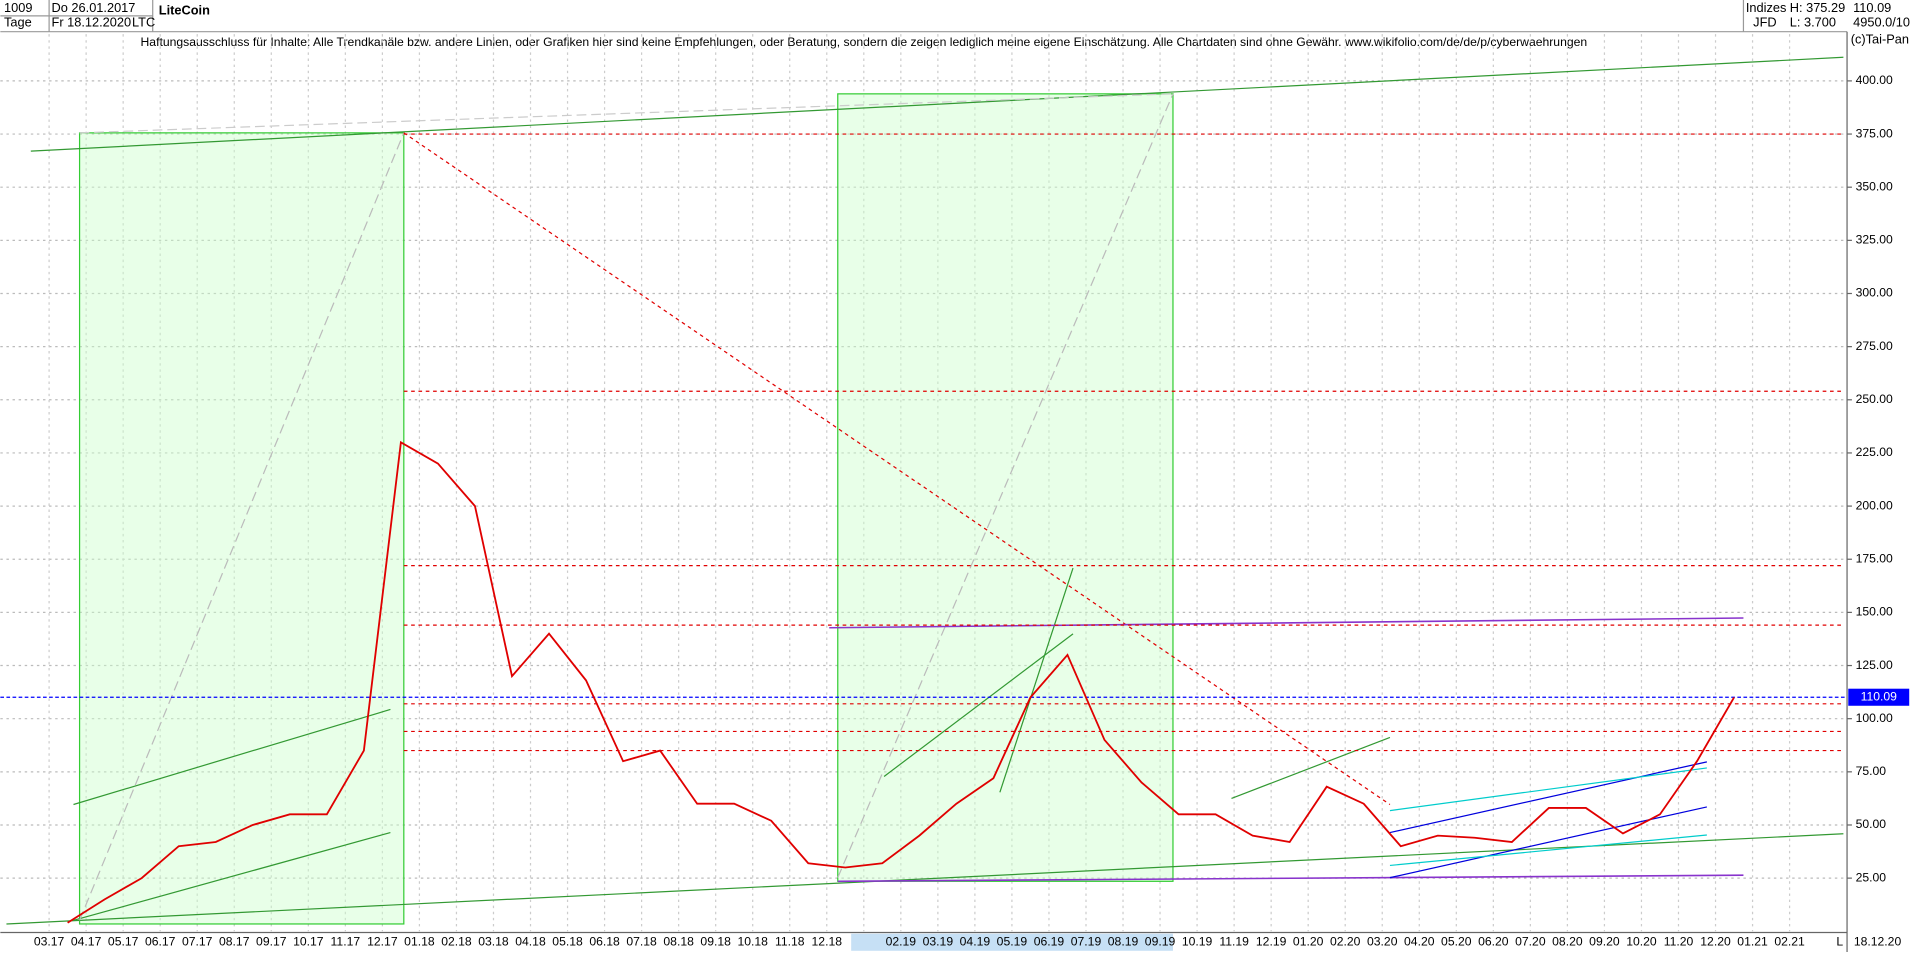  What do you see at coordinates (49, 941) in the screenshot?
I see `x-tick-label: 03.17` at bounding box center [49, 941].